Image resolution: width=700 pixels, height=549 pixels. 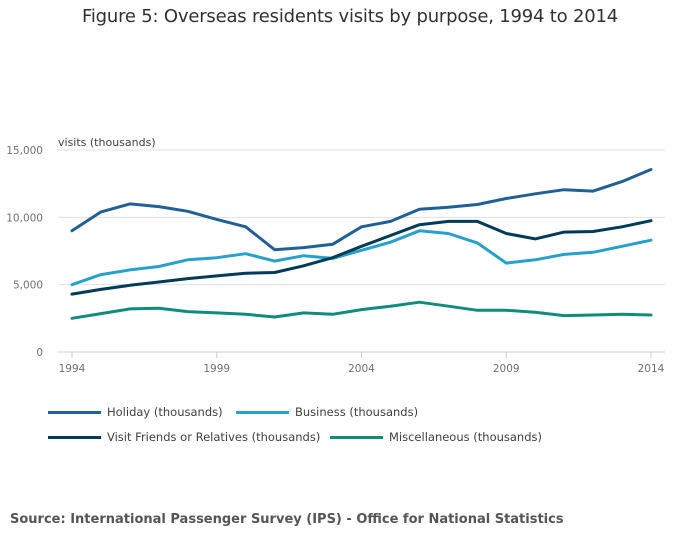 I want to click on y-tick-label: 5,000, so click(x=28, y=286).